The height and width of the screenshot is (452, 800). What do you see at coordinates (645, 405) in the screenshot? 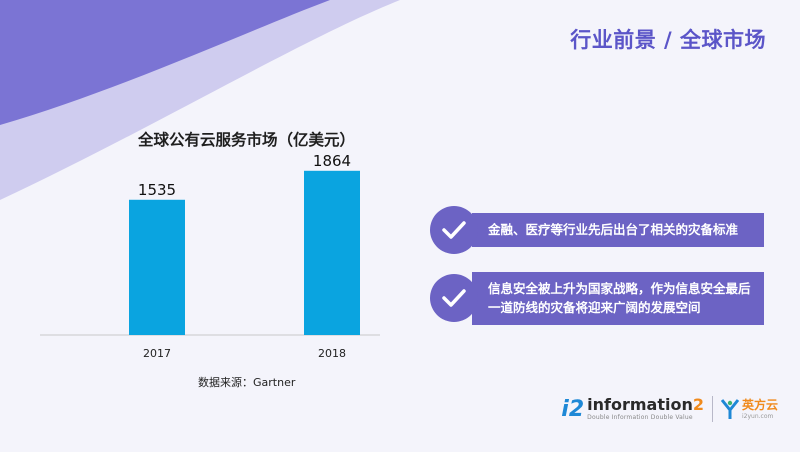
I see `i2-name: information2` at bounding box center [645, 405].